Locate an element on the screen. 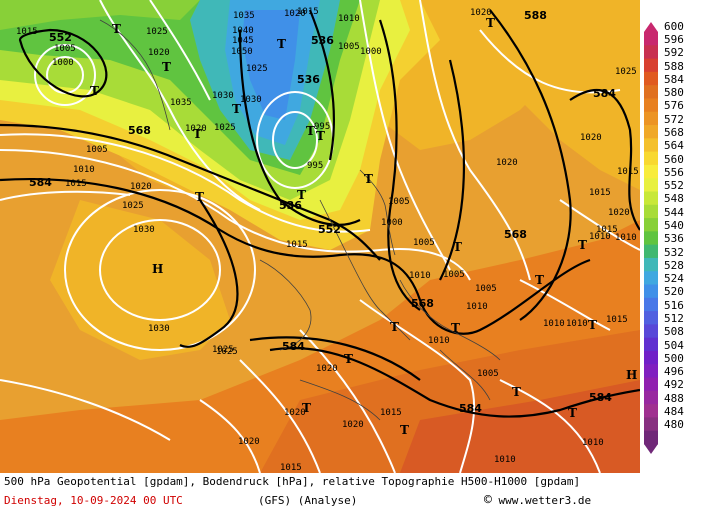 The height and width of the screenshot is (513, 704). legend-value-label: 564 is located at coordinates (674, 146).